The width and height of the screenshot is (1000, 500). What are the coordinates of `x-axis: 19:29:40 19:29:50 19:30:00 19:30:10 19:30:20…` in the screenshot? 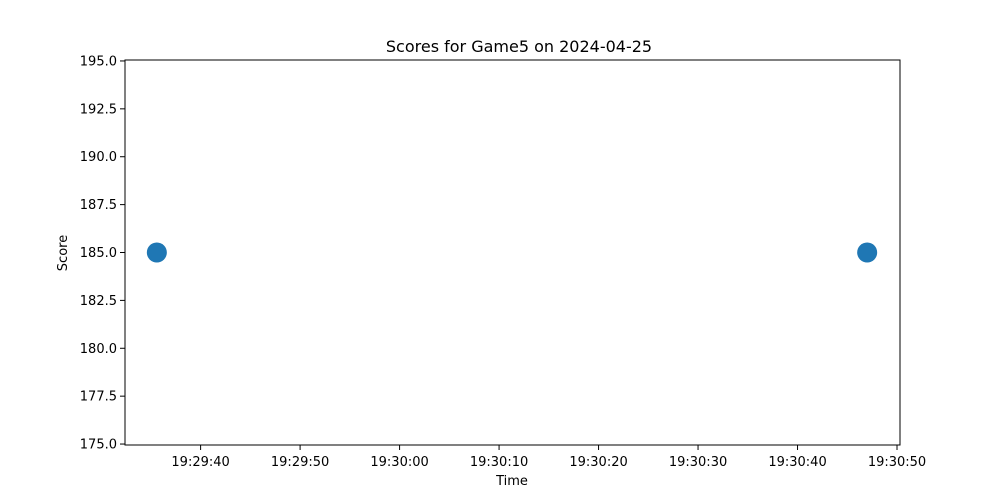 It's located at (548, 457).